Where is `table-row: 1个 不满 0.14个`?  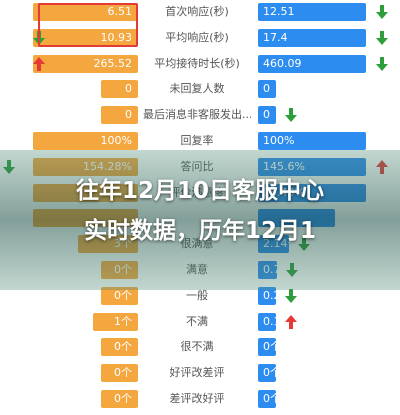
table-row: 1个 不满 0.14个 is located at coordinates (200, 322).